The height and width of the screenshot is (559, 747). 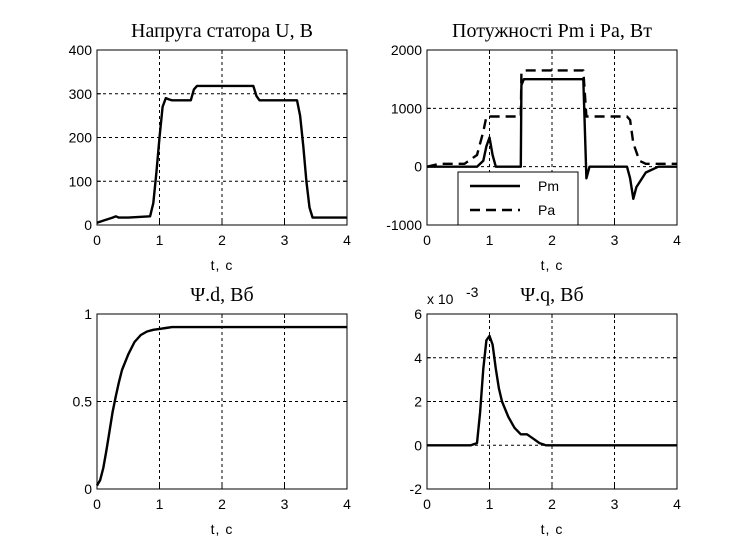 I want to click on y-tick-label: 1, so click(x=88, y=314).